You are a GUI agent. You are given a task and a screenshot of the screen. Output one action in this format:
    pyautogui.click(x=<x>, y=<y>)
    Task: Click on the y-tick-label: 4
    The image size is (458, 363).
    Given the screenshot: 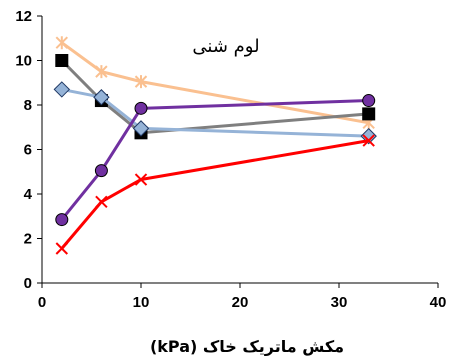 What is the action you would take?
    pyautogui.click(x=28, y=194)
    